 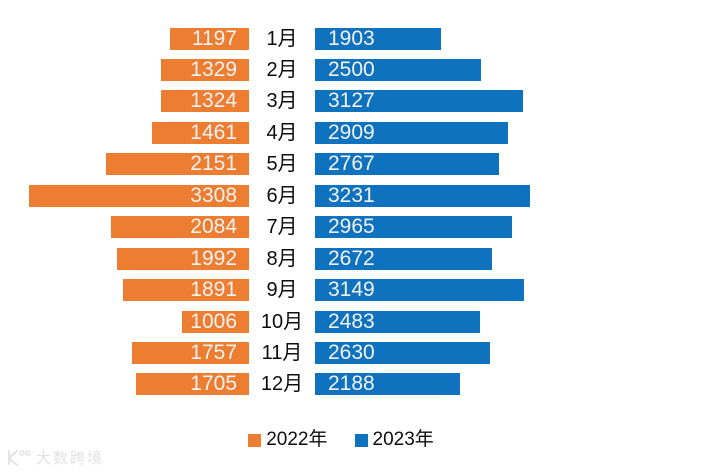 What do you see at coordinates (397, 321) in the screenshot?
I see `bar-2023: 2483` at bounding box center [397, 321].